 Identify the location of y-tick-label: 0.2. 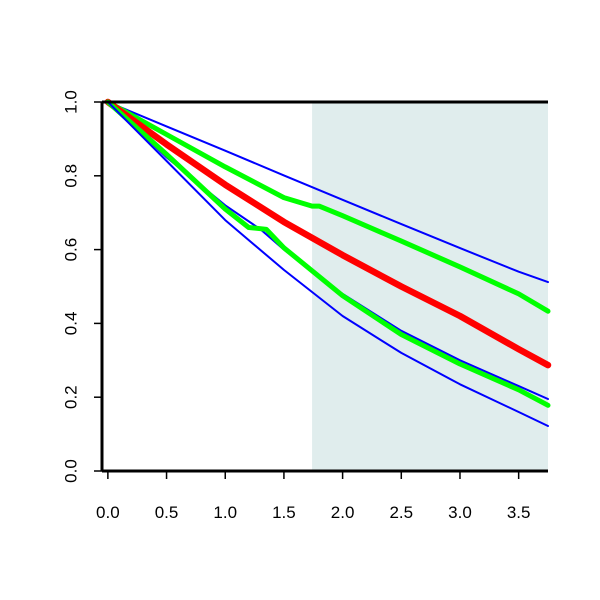
(70, 397).